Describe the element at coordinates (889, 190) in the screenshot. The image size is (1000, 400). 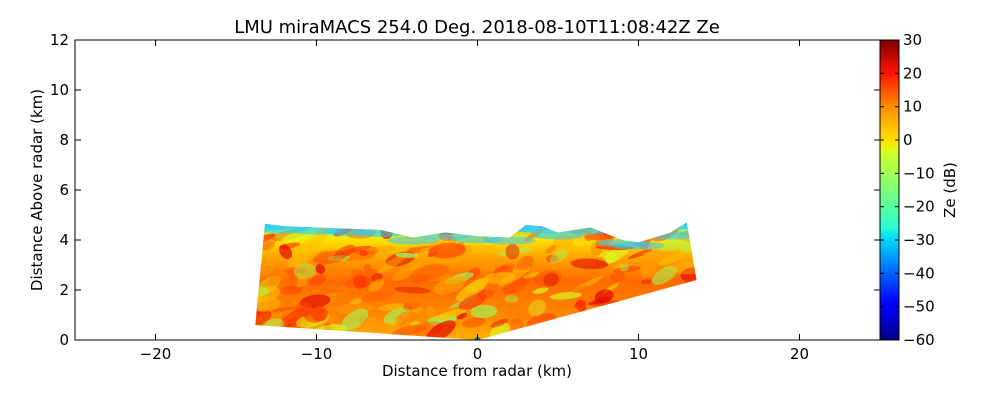
I see `colorbar` at that location.